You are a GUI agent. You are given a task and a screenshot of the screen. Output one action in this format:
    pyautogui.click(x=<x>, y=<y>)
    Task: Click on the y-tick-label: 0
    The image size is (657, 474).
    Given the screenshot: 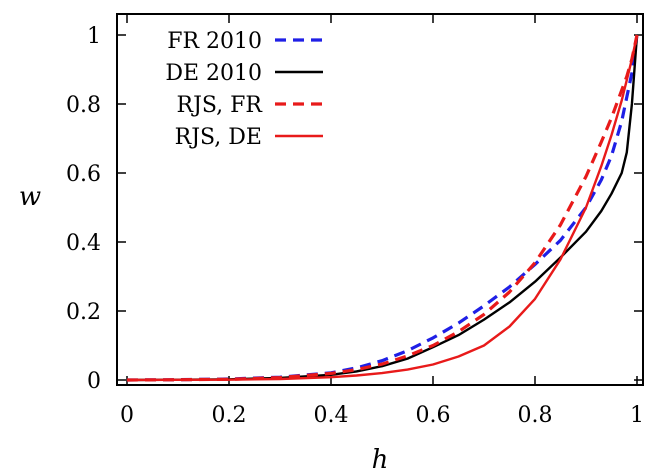 What is the action you would take?
    pyautogui.click(x=94, y=381)
    